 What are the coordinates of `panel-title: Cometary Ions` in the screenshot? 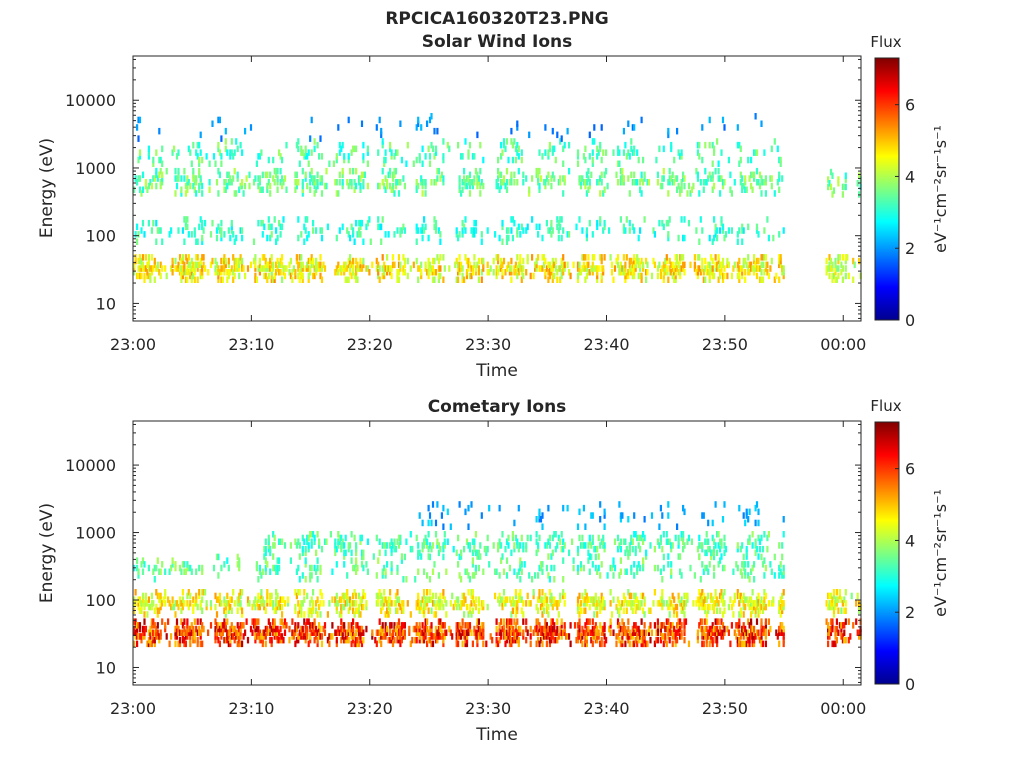 It's located at (497, 407).